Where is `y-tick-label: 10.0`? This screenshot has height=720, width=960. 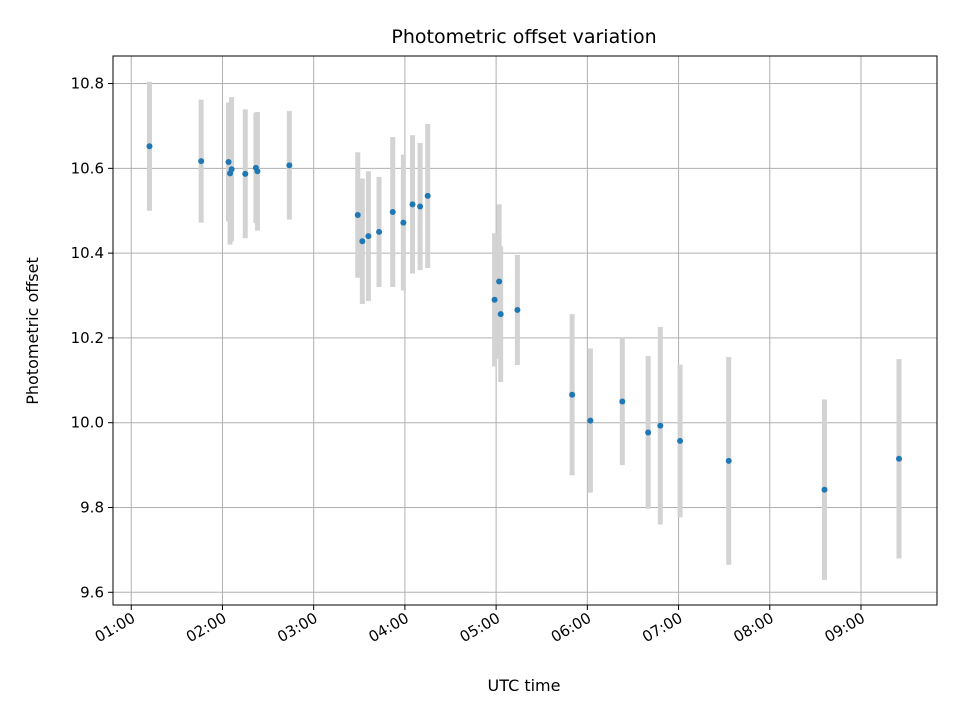 y-tick-label: 10.0 is located at coordinates (87, 423).